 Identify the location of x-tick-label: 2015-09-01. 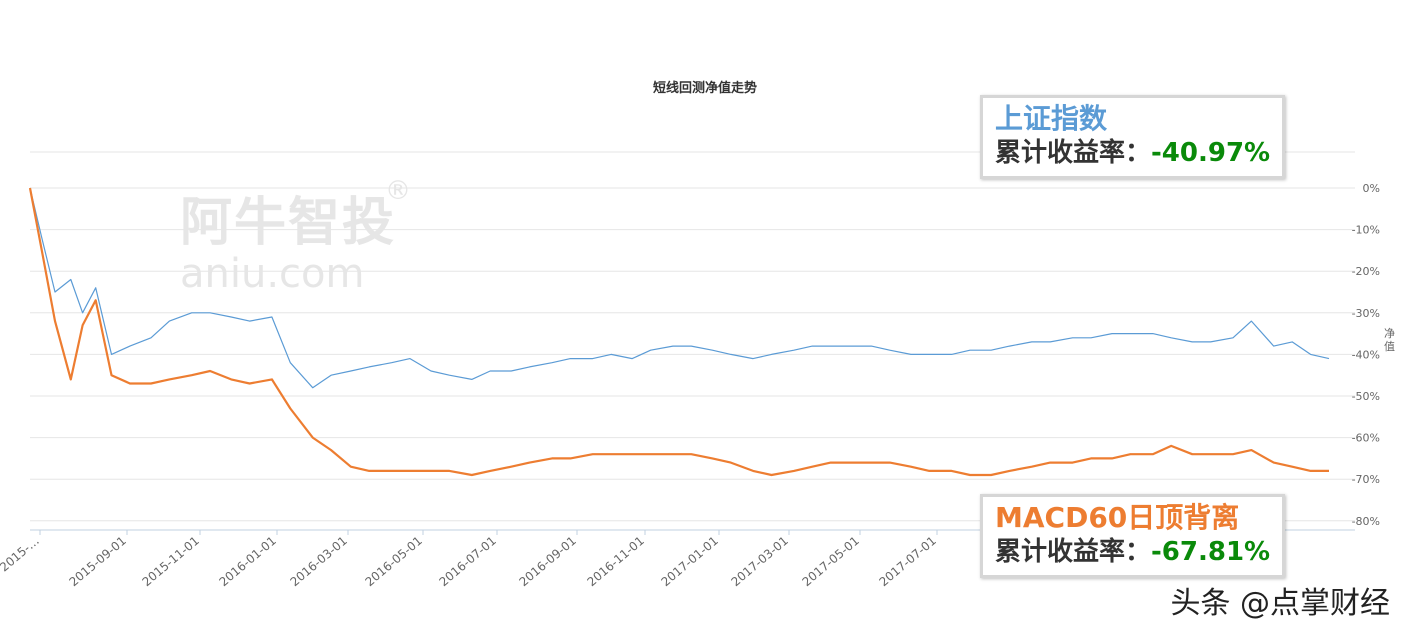
(97, 562).